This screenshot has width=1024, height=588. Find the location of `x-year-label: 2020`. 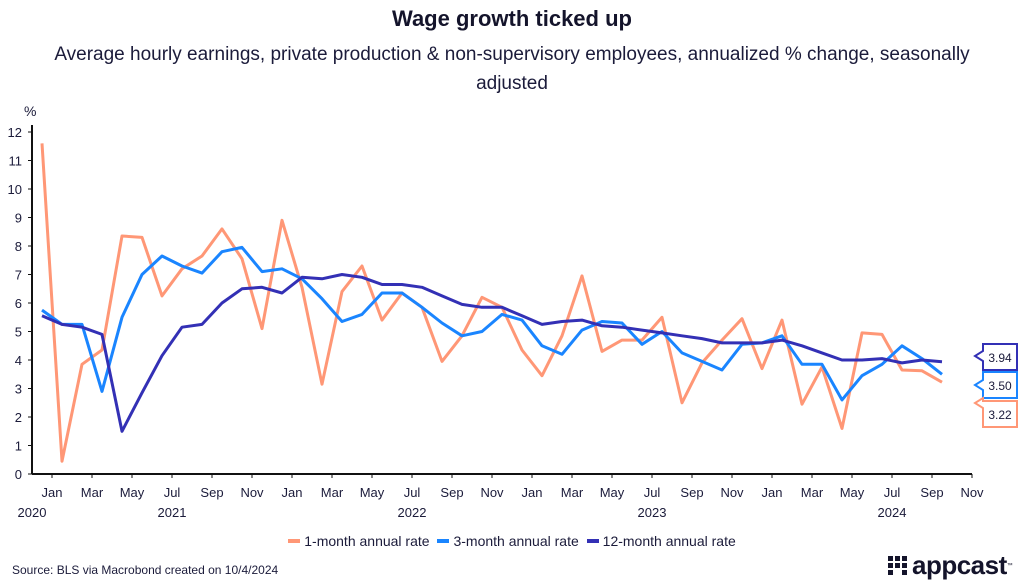

x-year-label: 2020 is located at coordinates (32, 512).